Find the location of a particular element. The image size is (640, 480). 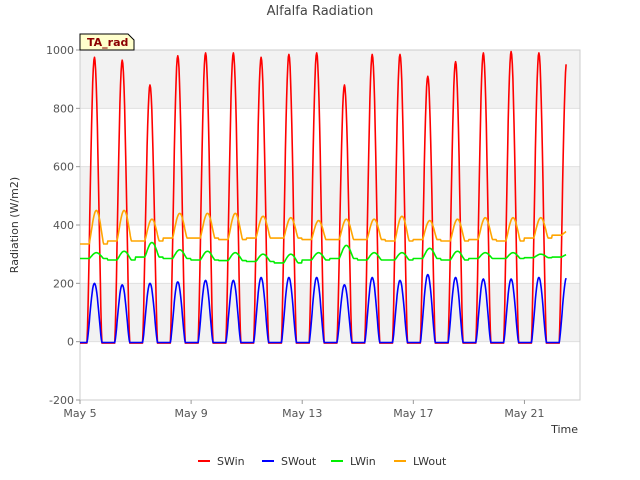

ta-rad-badge: TA_rad is located at coordinates (107, 42).